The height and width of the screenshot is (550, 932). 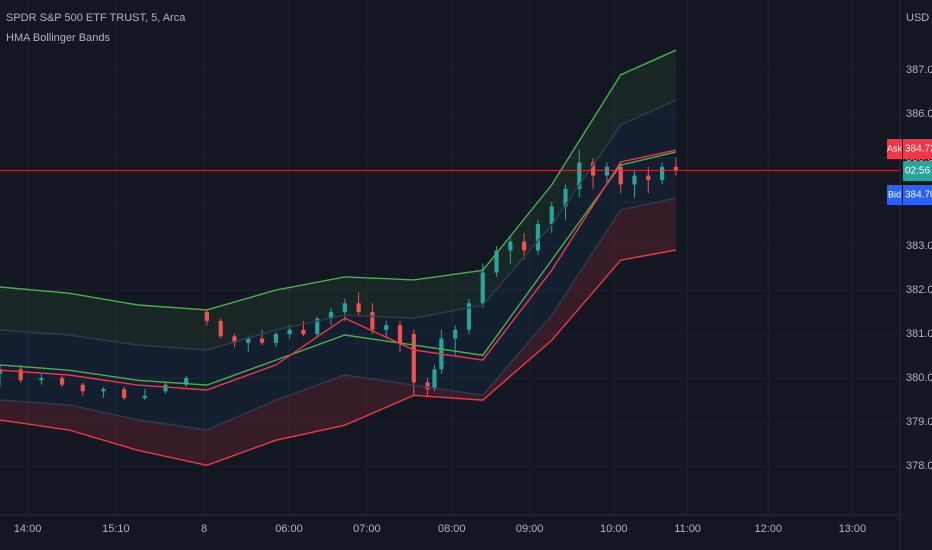 What do you see at coordinates (614, 529) in the screenshot?
I see `x-tick-label: 10:00` at bounding box center [614, 529].